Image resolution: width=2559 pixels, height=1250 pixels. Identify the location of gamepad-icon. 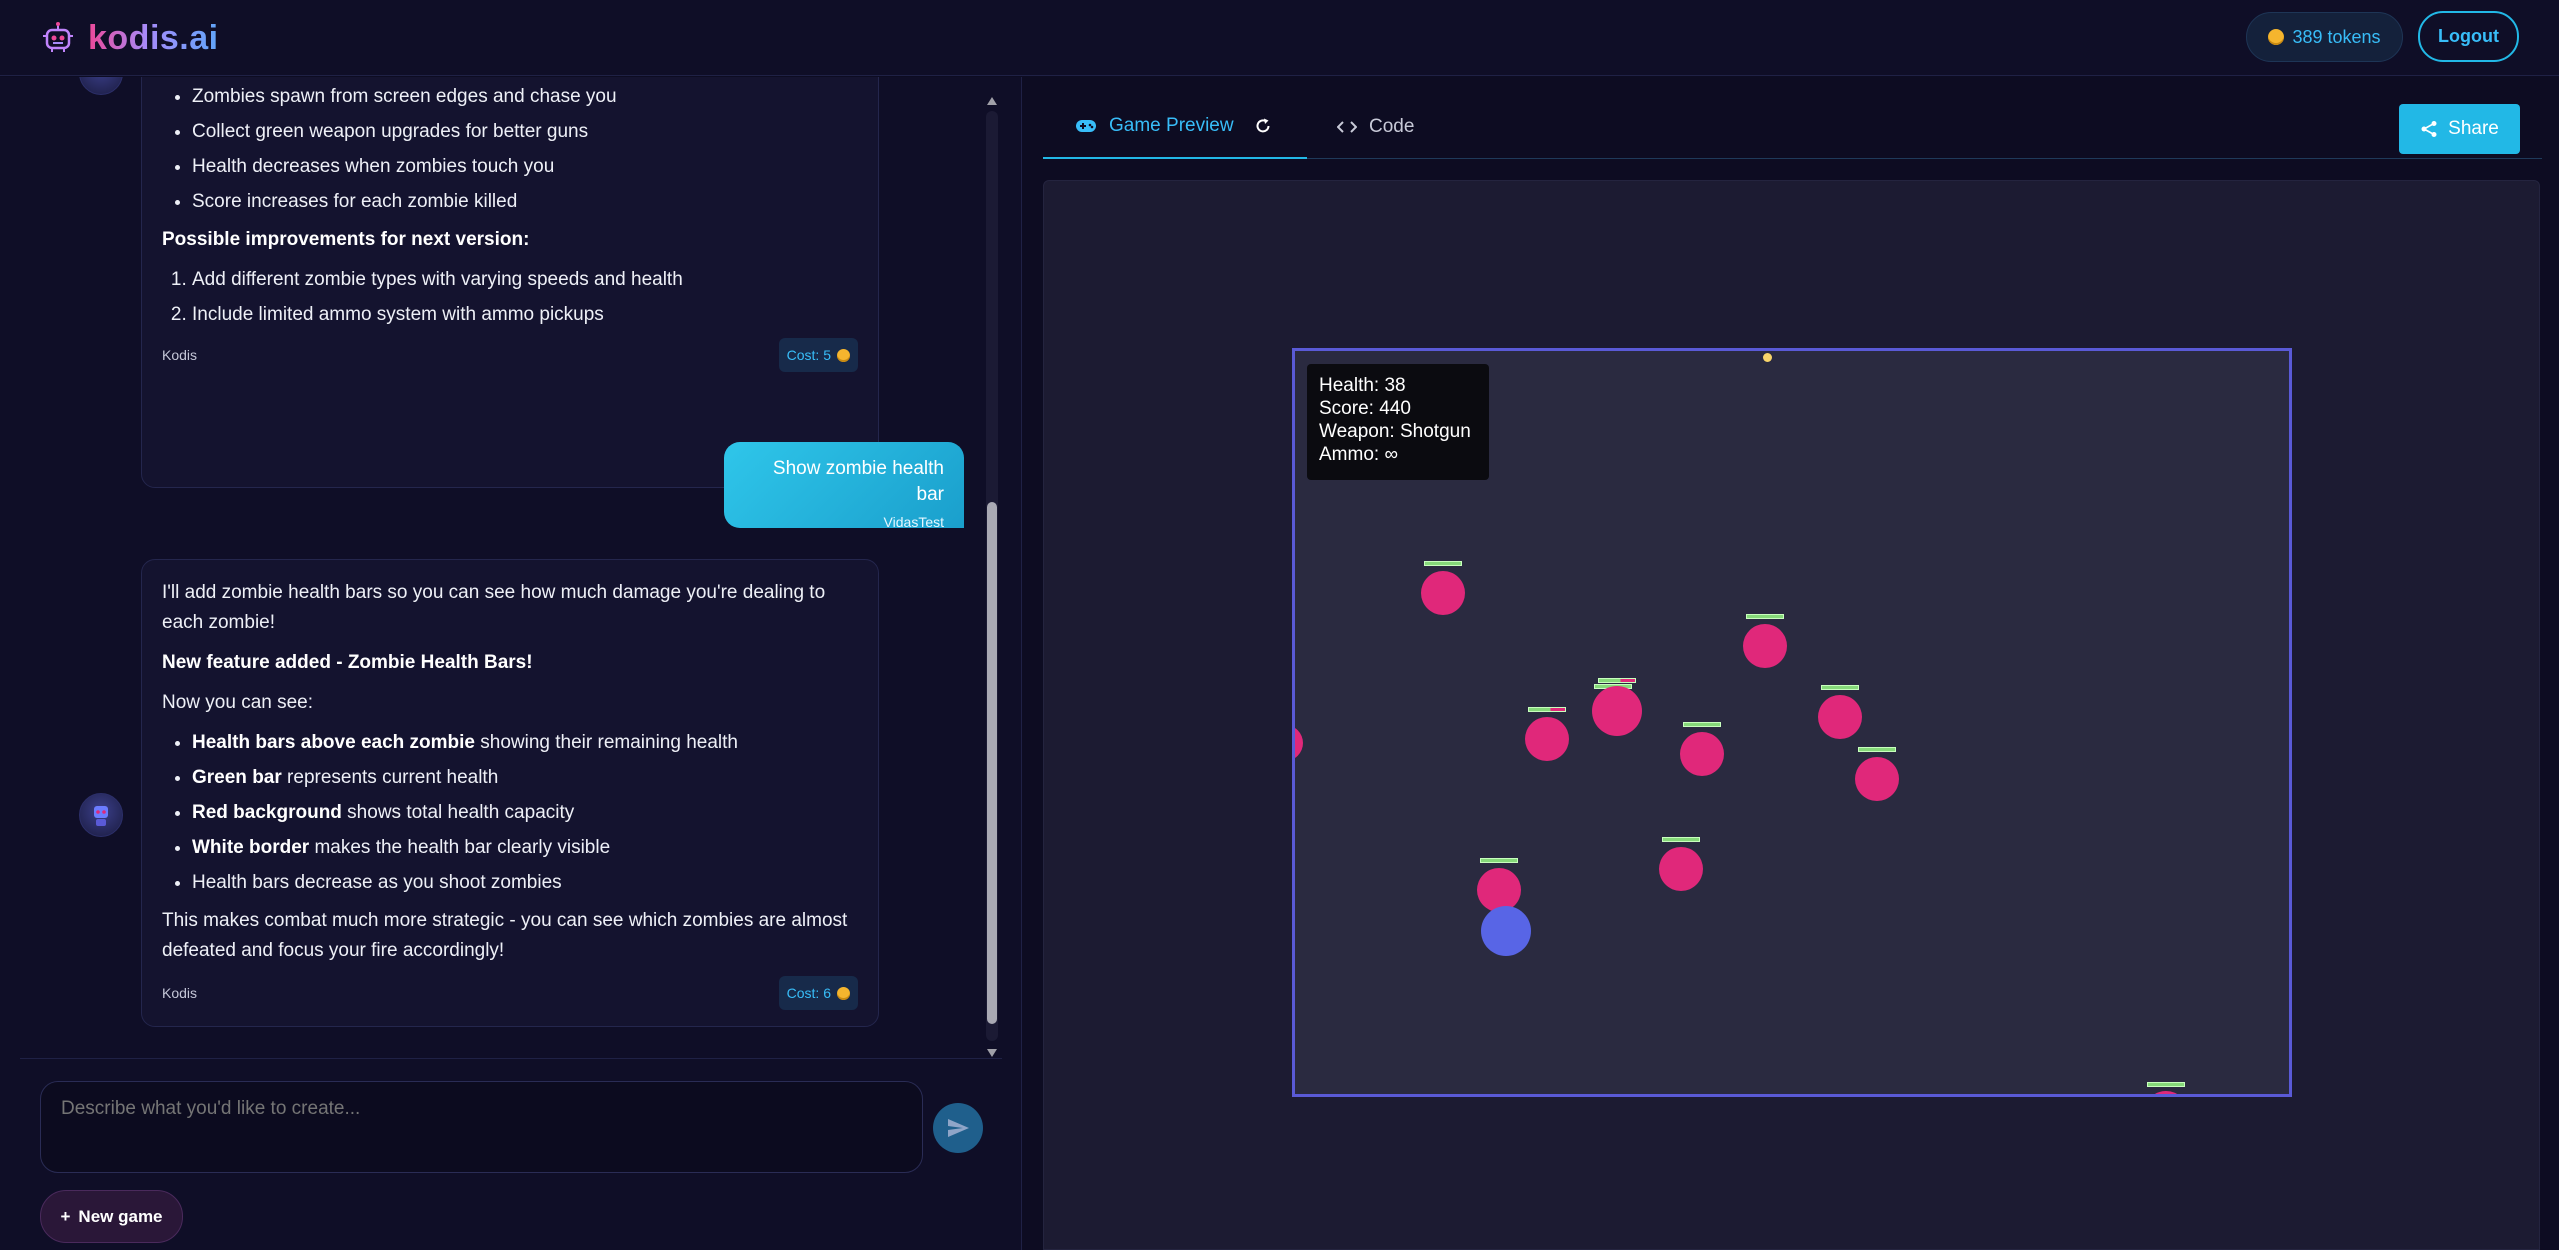
(1086, 126).